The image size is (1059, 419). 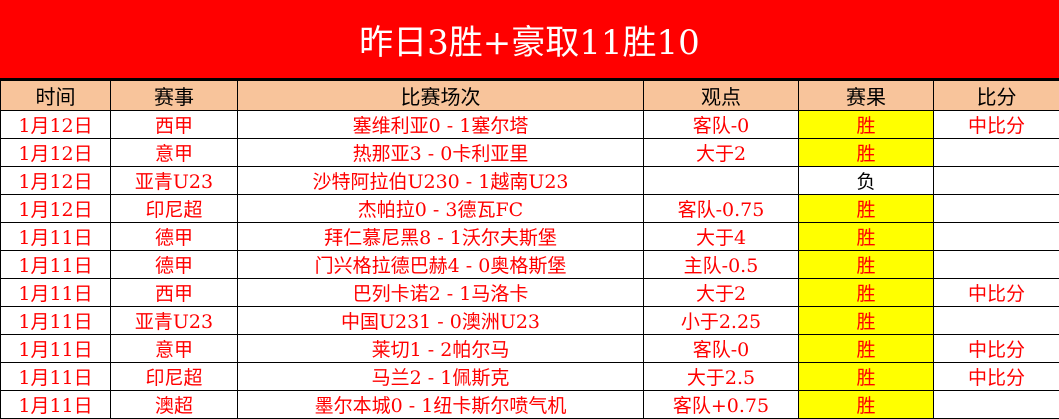 I want to click on cell-match: 中国U231 - 0澳洲U23, so click(x=441, y=321).